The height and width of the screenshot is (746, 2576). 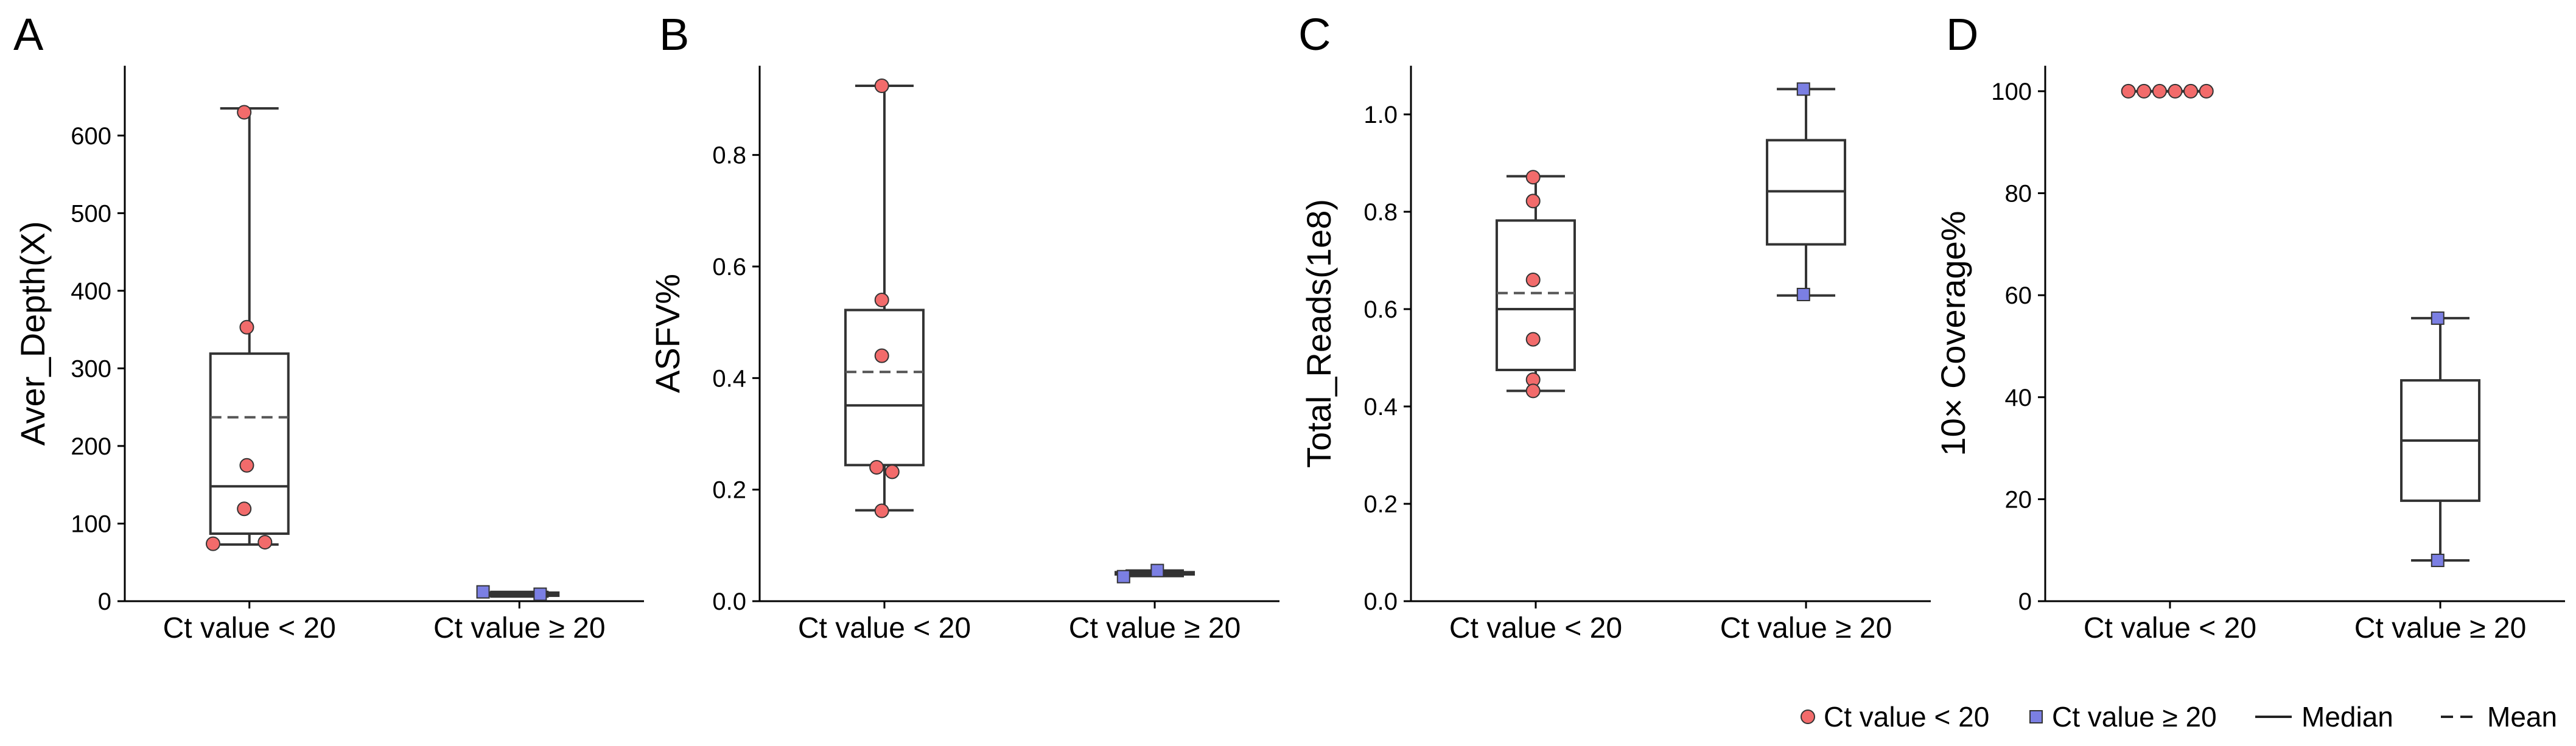 I want to click on legend-item-2: Ct value ≥ 20, so click(x=2123, y=717).